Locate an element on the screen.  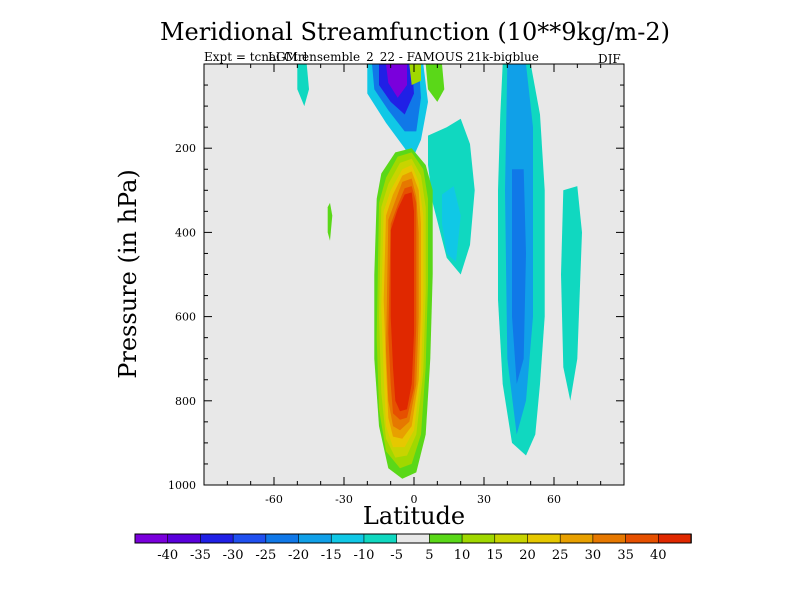
colorbar-label: 25 is located at coordinates (560, 555).